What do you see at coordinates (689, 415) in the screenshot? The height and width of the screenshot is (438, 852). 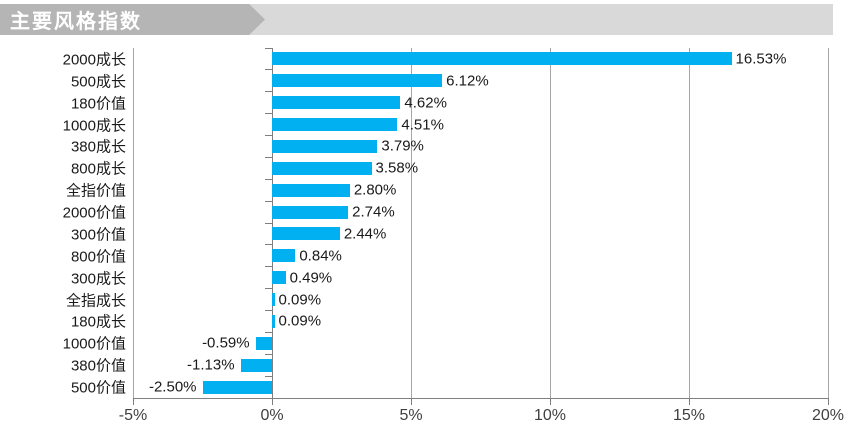 I see `value-axis-tick-label: 15%` at bounding box center [689, 415].